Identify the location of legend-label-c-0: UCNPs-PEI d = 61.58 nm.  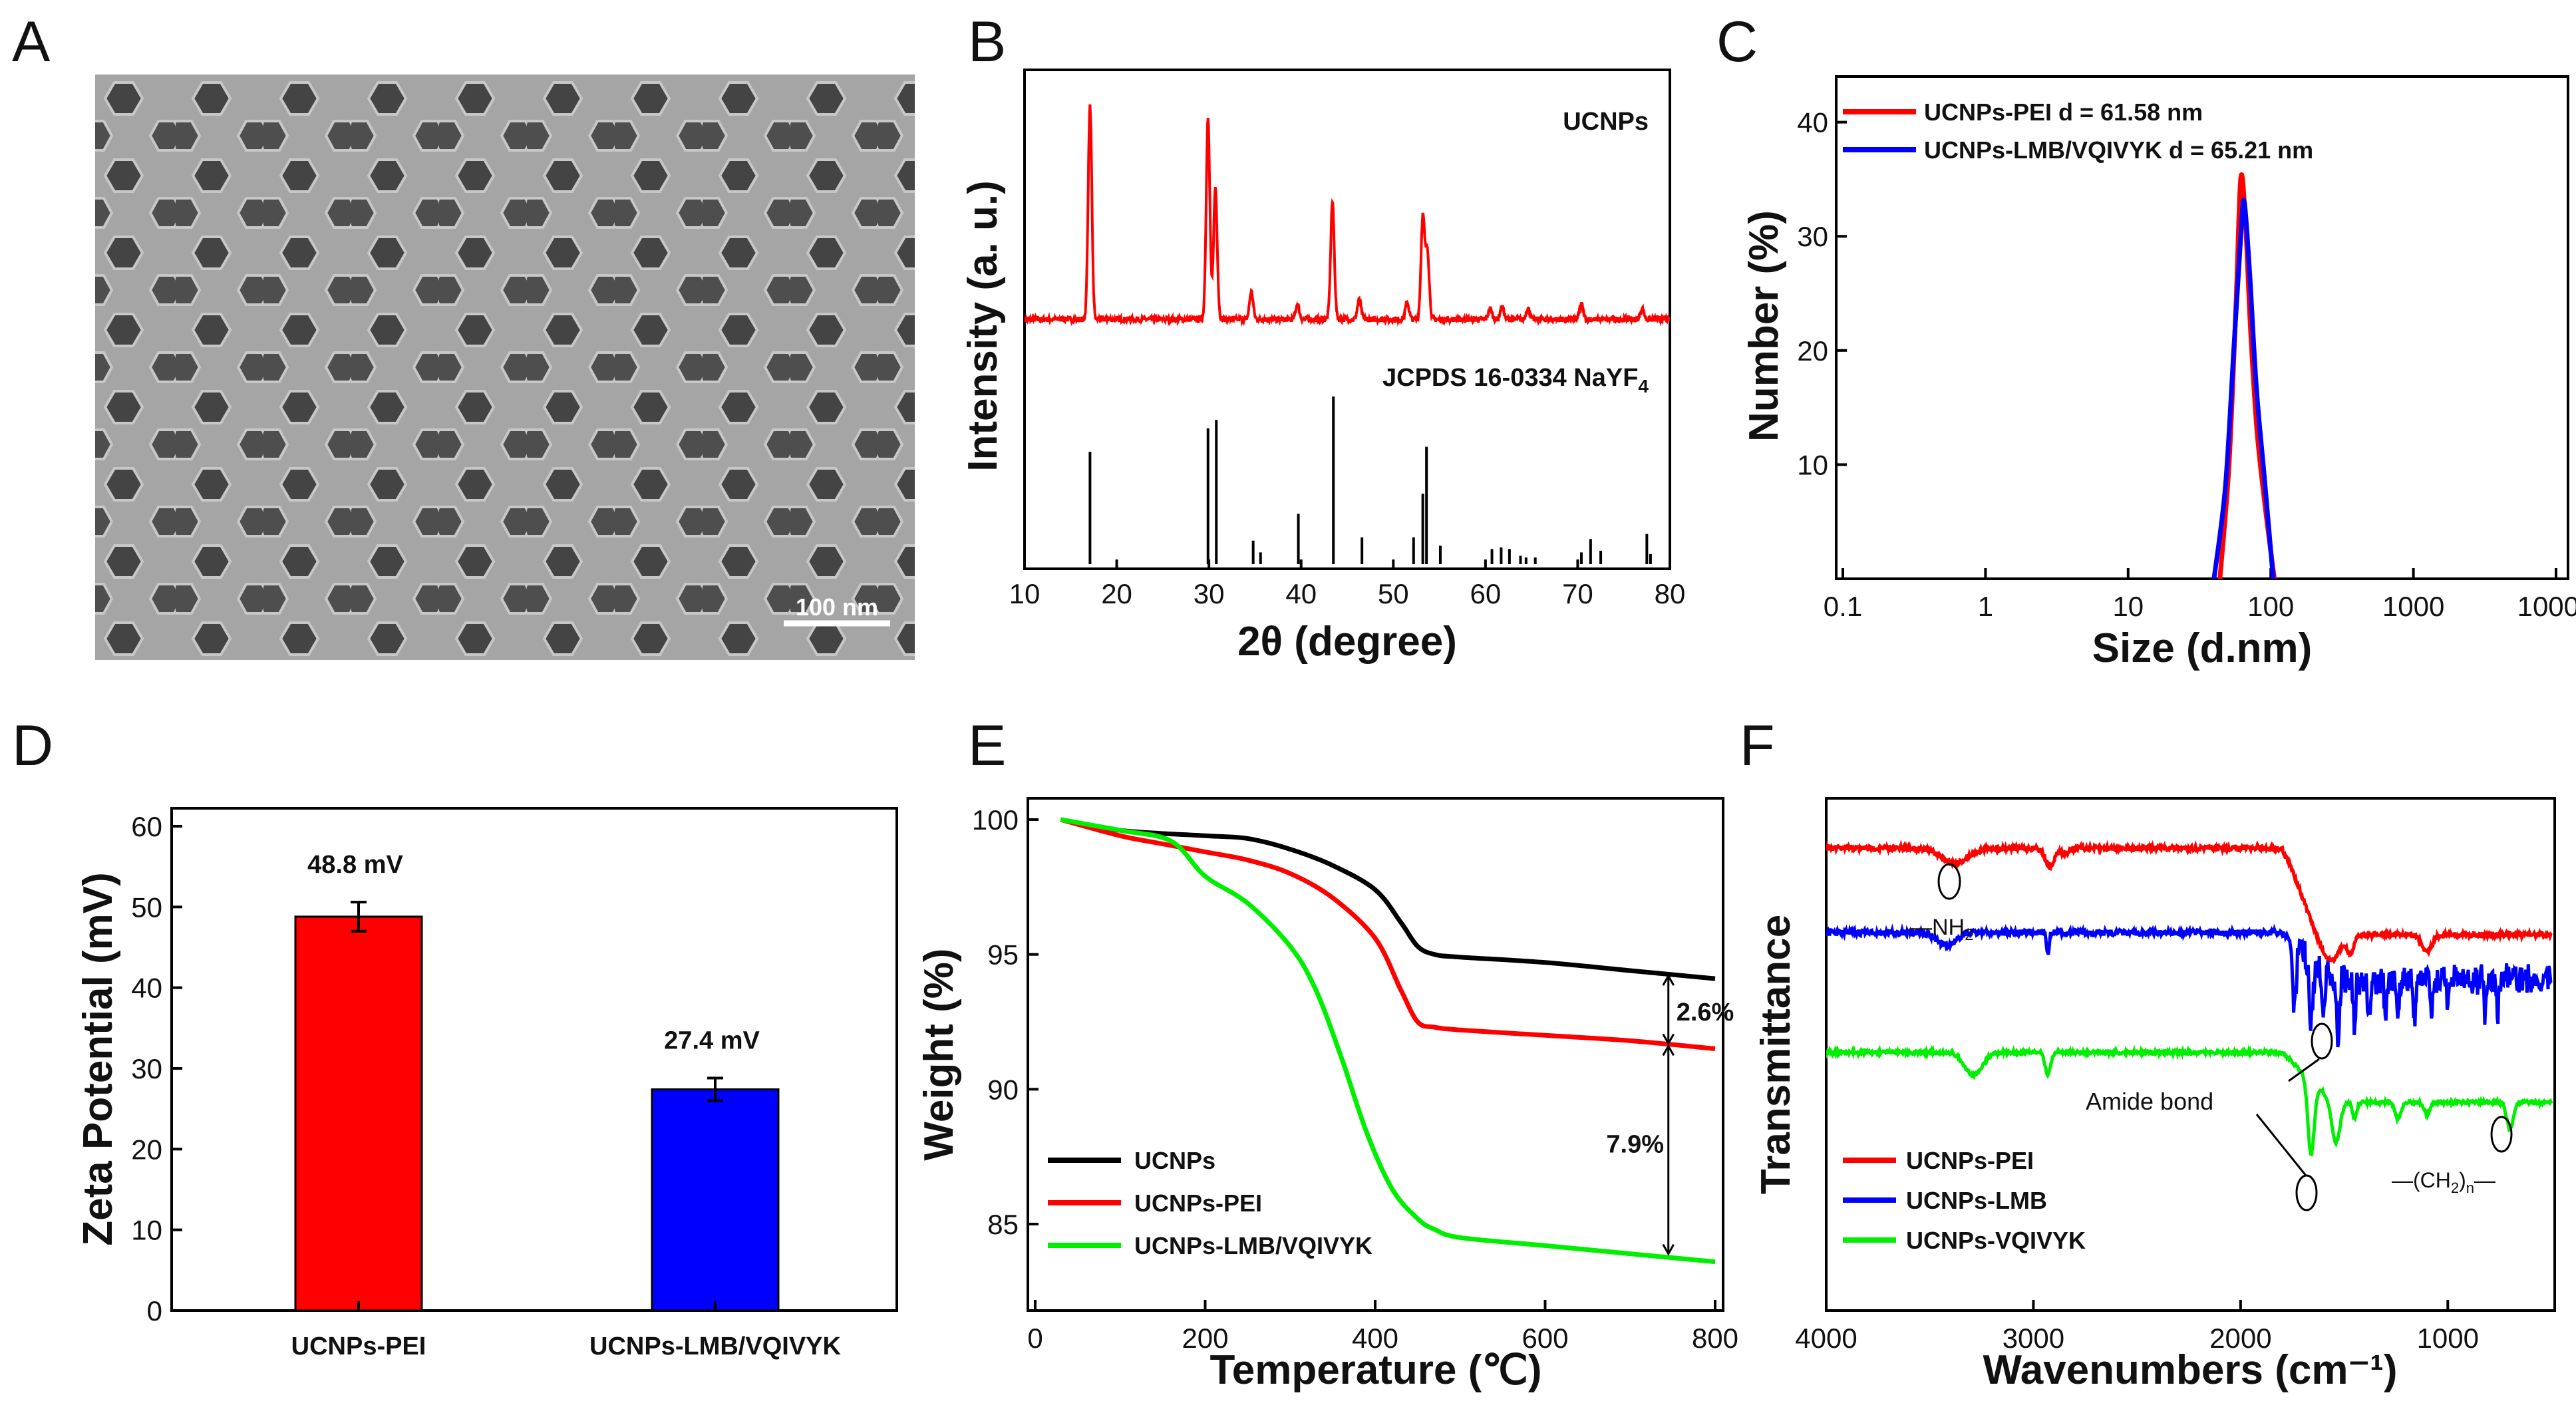
(2063, 112).